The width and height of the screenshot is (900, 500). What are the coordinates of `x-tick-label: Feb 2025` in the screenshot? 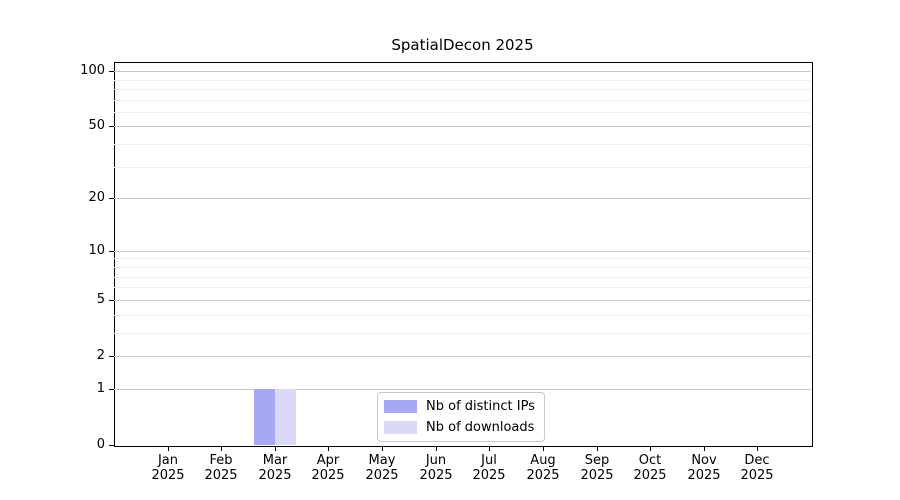 It's located at (221, 468).